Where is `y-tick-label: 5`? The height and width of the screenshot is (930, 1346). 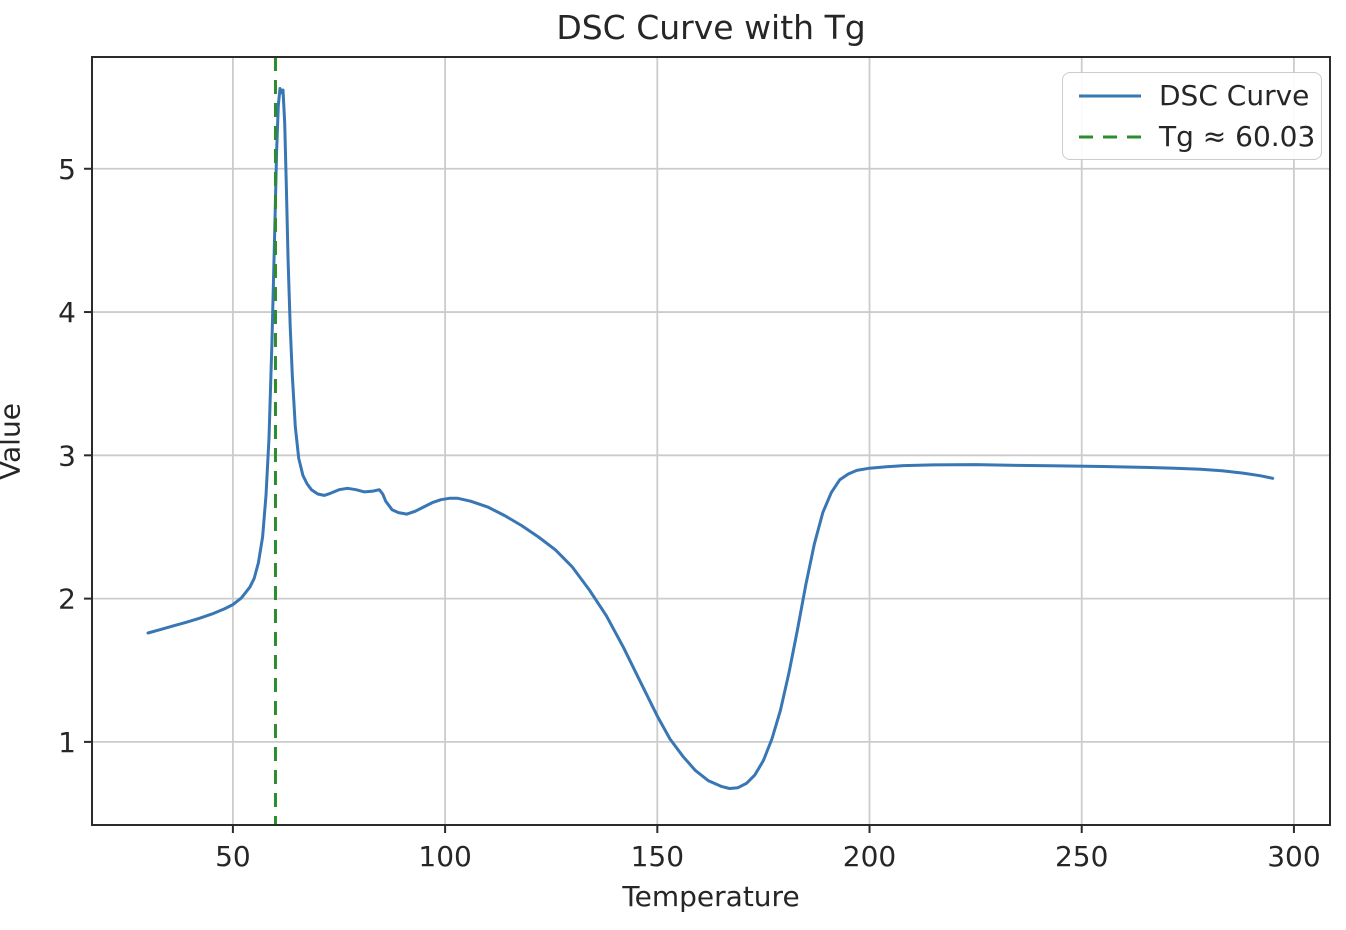
y-tick-label: 5 is located at coordinates (67, 169).